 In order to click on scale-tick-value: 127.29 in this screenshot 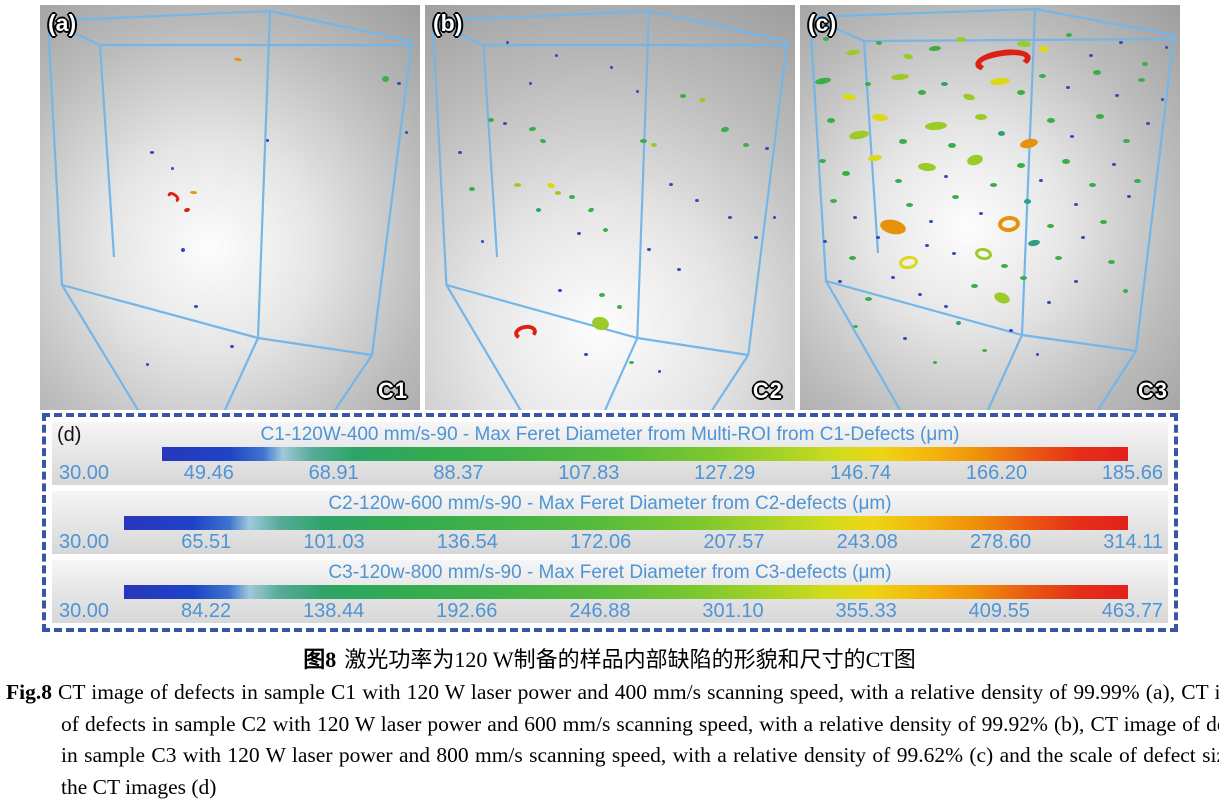, I will do `click(725, 473)`.